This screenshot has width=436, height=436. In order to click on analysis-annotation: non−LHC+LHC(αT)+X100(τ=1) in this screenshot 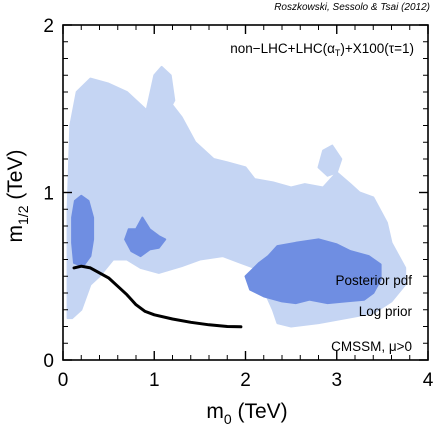, I will do `click(322, 49)`.